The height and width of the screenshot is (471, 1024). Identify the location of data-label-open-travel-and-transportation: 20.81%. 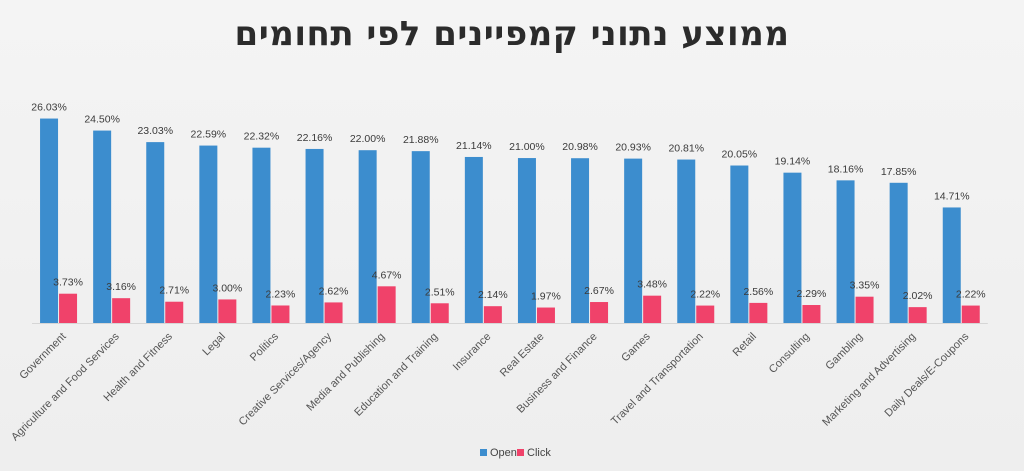
(686, 149).